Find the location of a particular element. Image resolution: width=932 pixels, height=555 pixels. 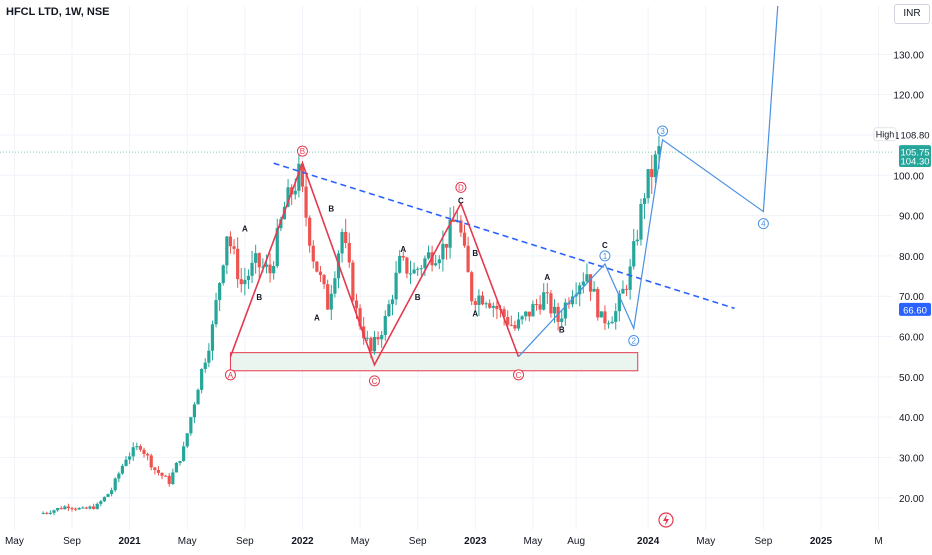

blue-wave-label: 2 is located at coordinates (634, 341).